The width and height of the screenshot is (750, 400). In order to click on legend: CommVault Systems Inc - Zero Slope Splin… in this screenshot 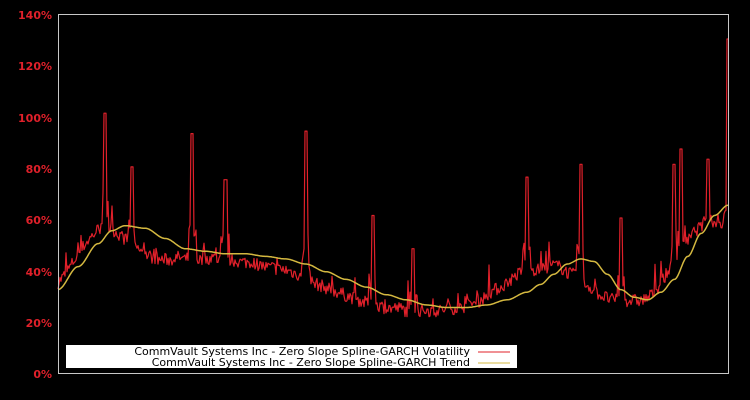, I will do `click(291, 357)`.